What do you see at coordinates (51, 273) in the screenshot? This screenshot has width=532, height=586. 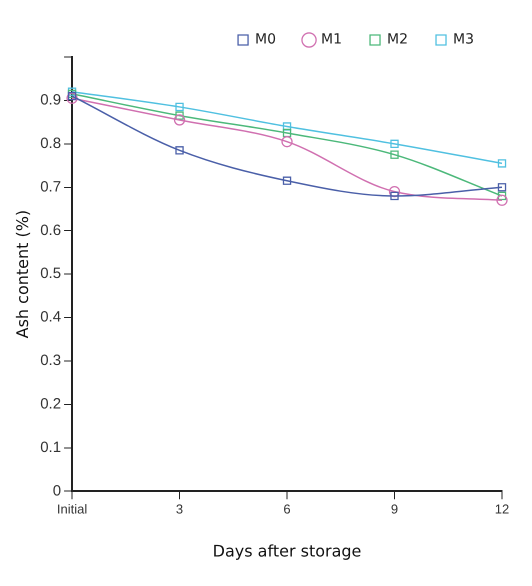 I see `y-tick-label: 0.5` at bounding box center [51, 273].